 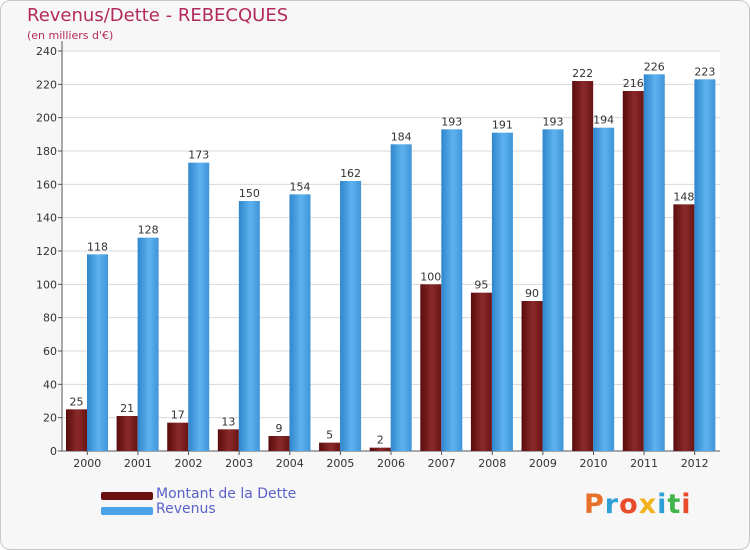 What do you see at coordinates (340, 463) in the screenshot?
I see `x-tick-label: 2005` at bounding box center [340, 463].